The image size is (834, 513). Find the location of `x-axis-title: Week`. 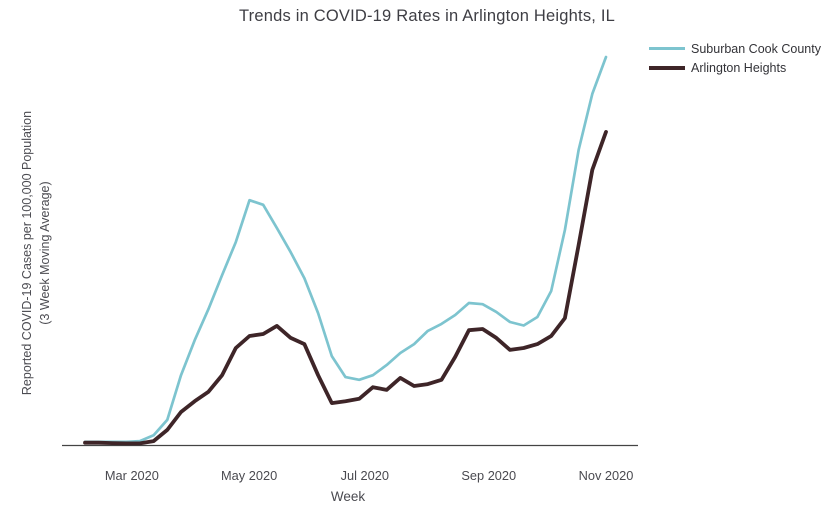

x-axis-title: Week is located at coordinates (348, 496).